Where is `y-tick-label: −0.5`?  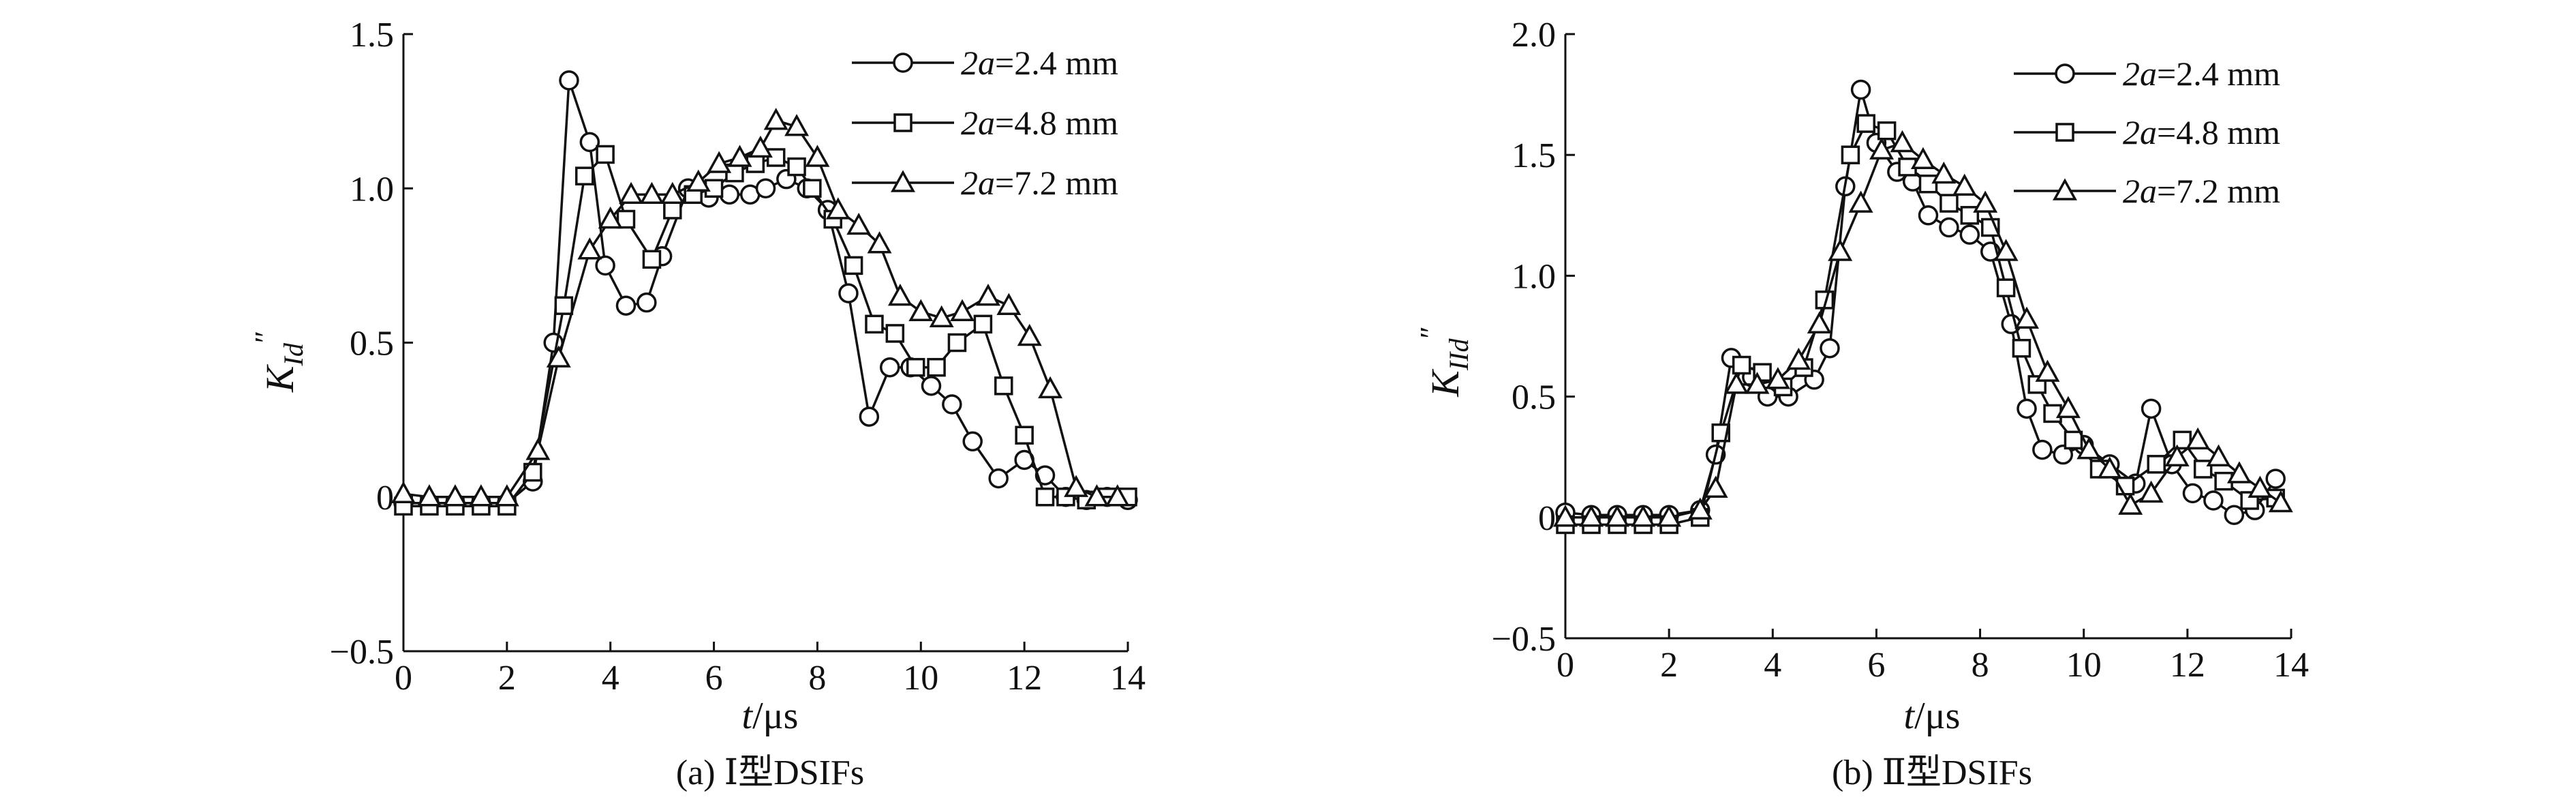
y-tick-label: −0.5 is located at coordinates (362, 652).